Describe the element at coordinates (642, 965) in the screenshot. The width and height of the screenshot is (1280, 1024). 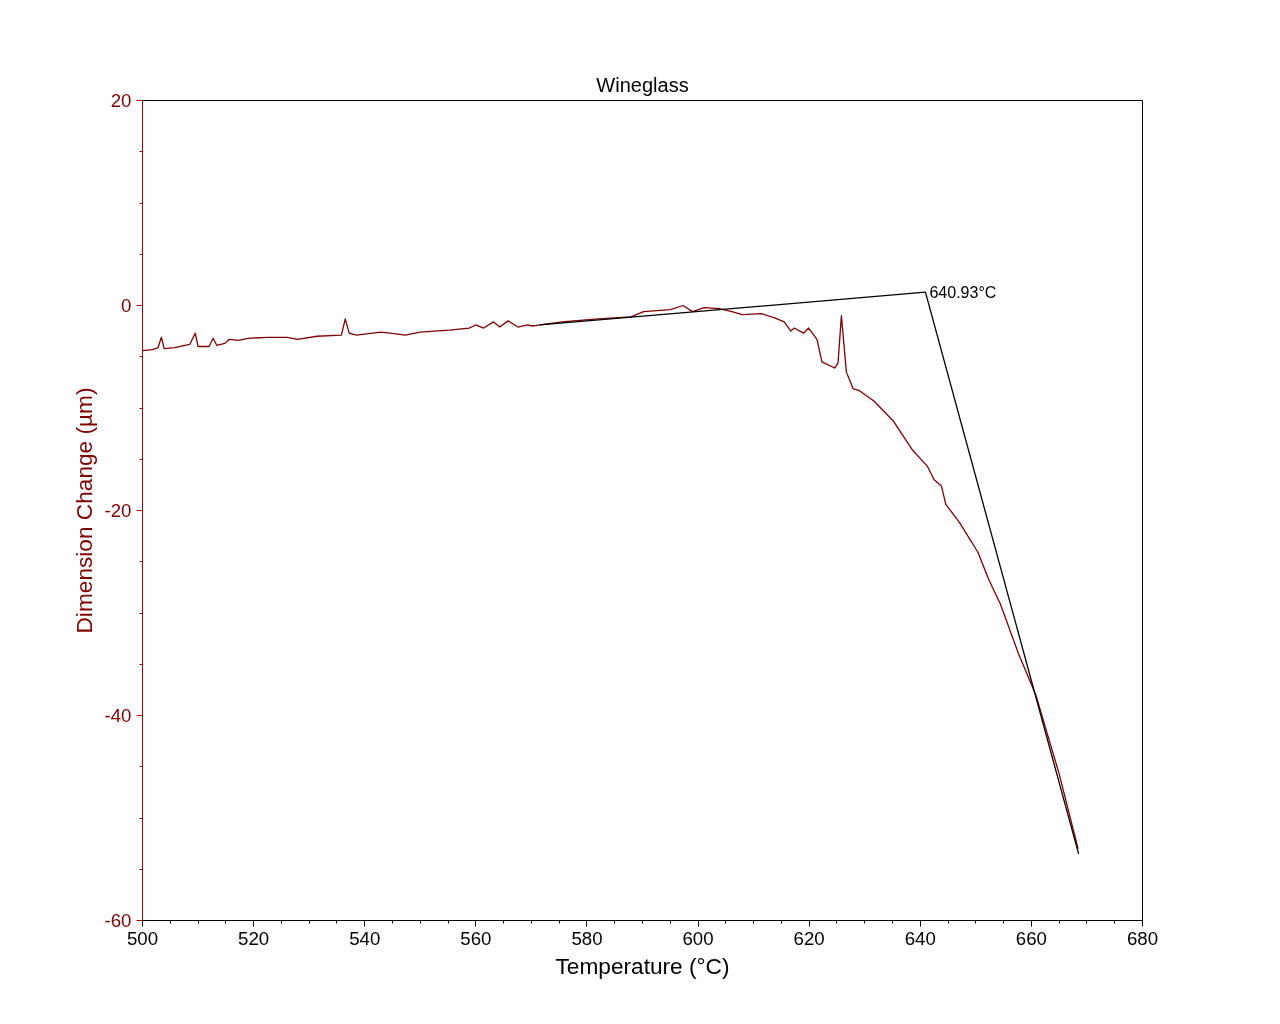
I see `x-axis-title: Temperature (°C)` at that location.